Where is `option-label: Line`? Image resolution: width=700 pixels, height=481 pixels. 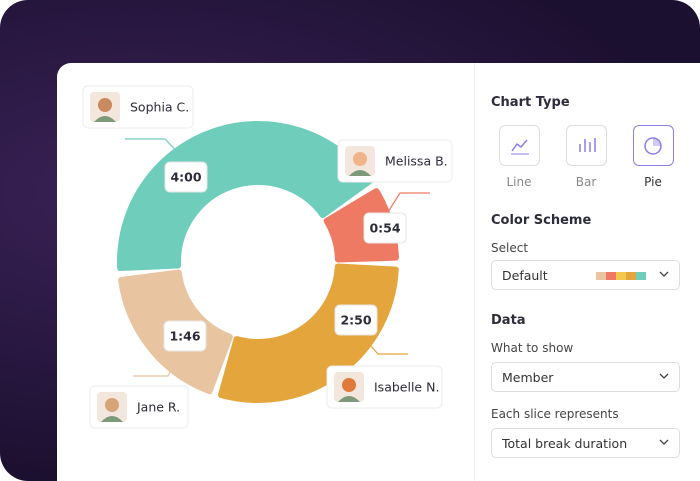
option-label: Line is located at coordinates (519, 182).